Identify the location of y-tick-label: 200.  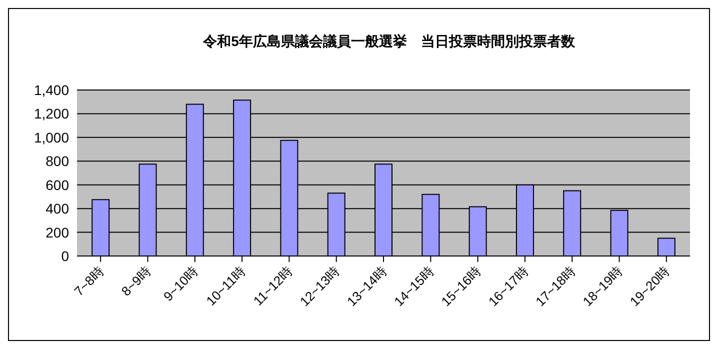
(58, 232).